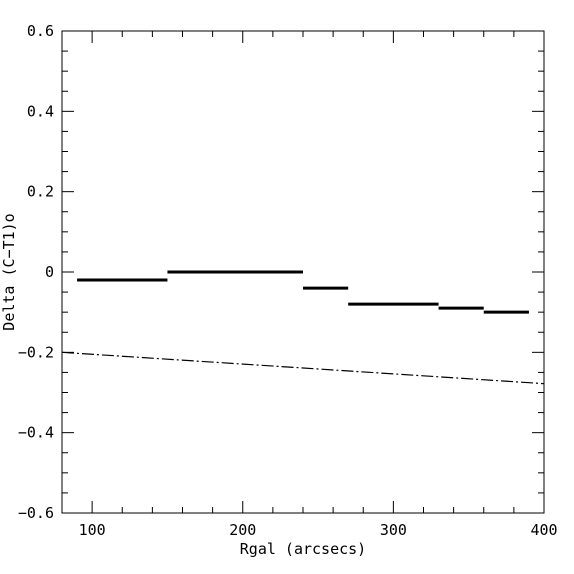  I want to click on x-tick-label: 200, so click(242, 530).